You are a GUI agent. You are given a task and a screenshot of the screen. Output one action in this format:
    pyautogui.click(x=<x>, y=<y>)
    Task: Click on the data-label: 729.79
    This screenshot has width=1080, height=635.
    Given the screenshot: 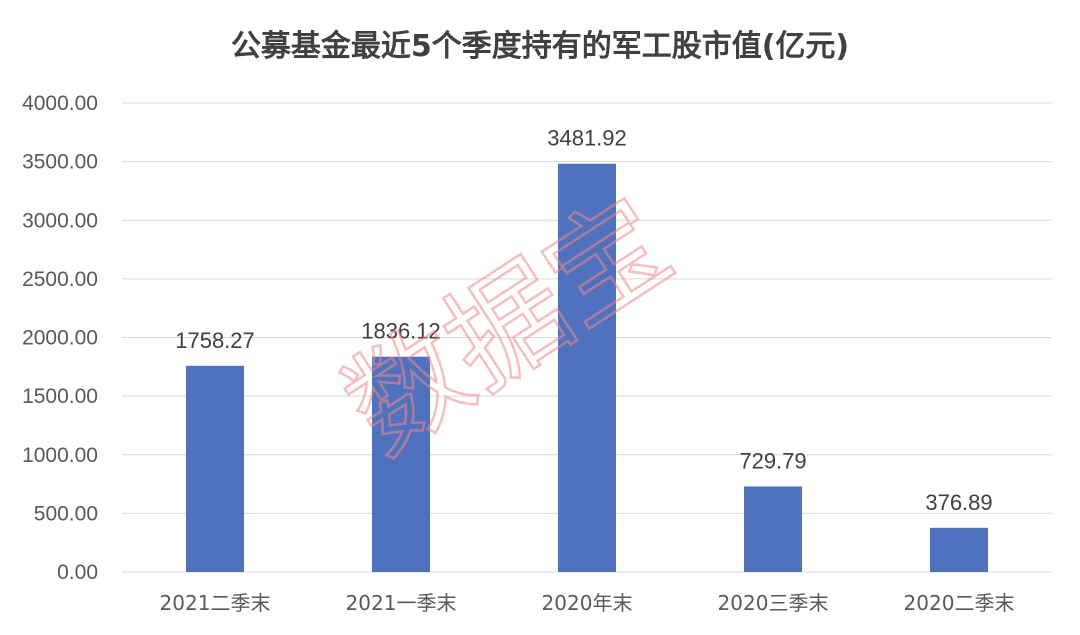 What is the action you would take?
    pyautogui.click(x=772, y=460)
    